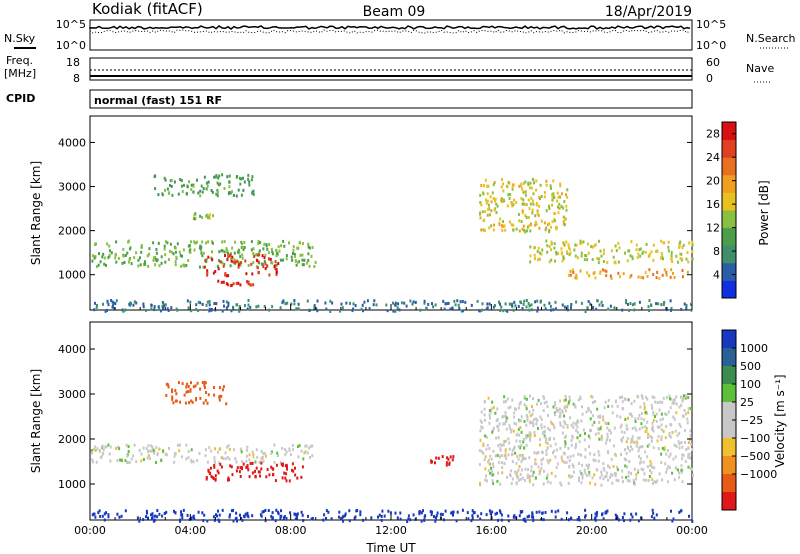 This screenshot has width=800, height=554. Describe the element at coordinates (711, 24) in the screenshot. I see `noise-tick-top-right: 10^5` at that location.